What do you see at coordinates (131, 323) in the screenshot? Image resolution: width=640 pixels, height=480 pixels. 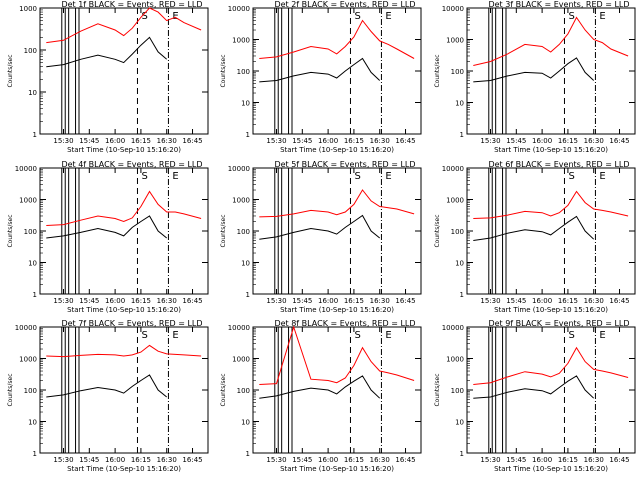 I see `panel-title: Det 7f BLACK = Events, RED = LLD` at bounding box center [131, 323].